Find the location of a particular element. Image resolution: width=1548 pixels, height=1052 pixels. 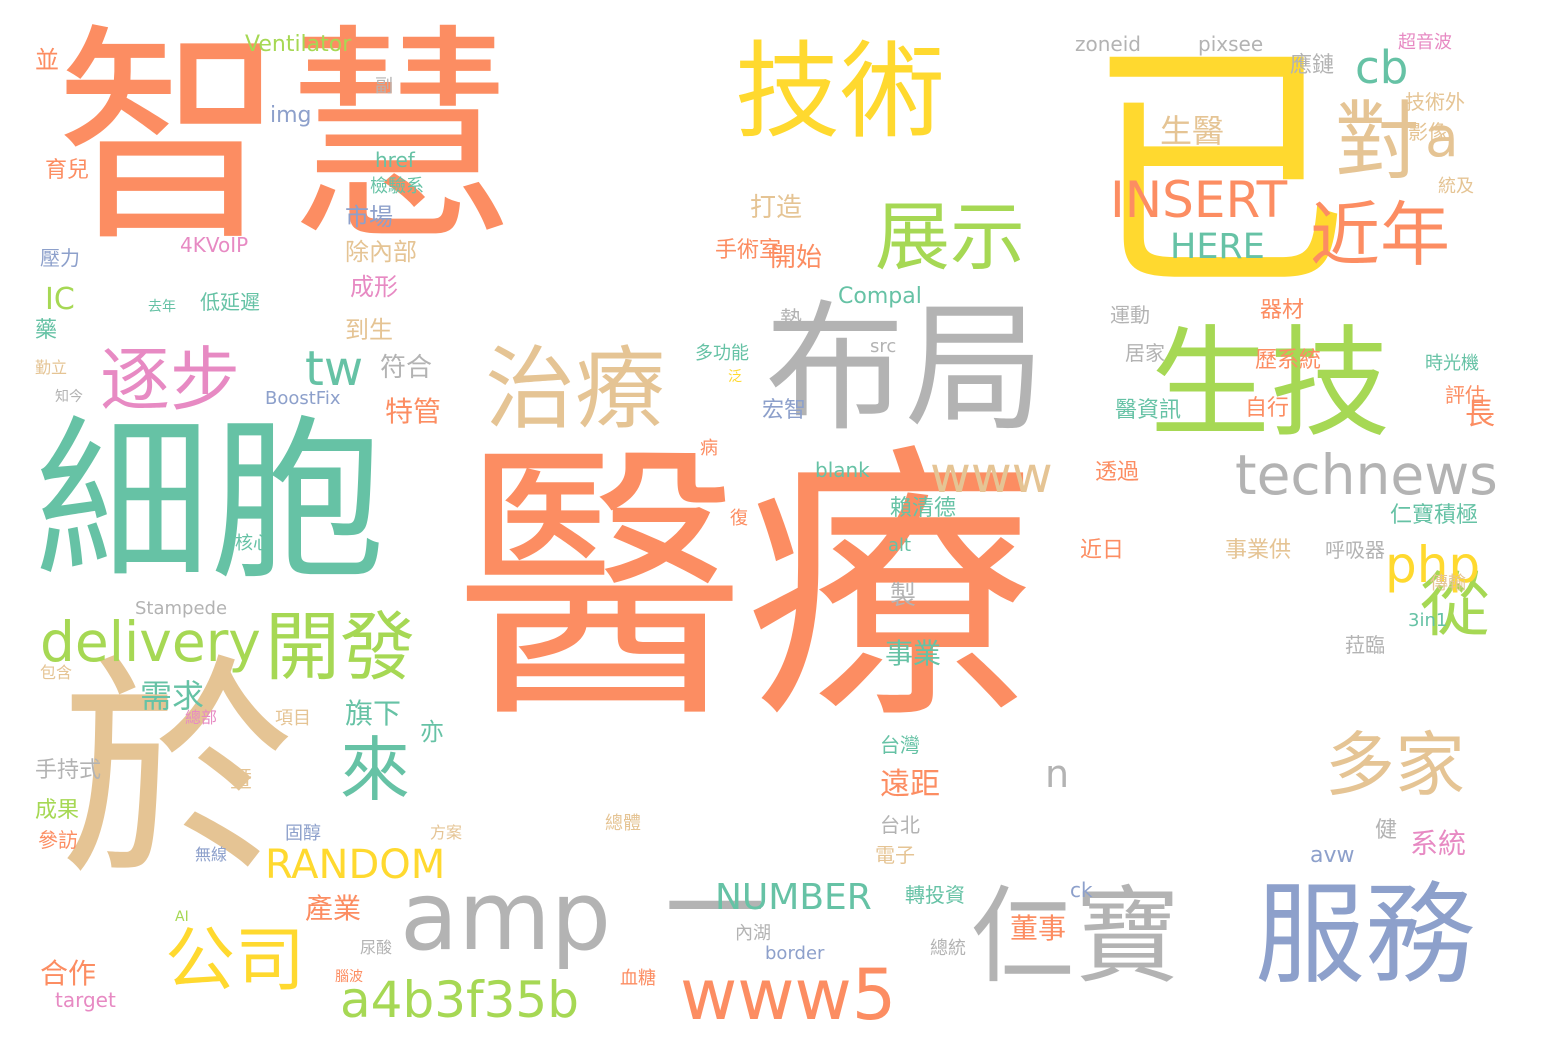

cloud-word: 內湖 is located at coordinates (753, 933).